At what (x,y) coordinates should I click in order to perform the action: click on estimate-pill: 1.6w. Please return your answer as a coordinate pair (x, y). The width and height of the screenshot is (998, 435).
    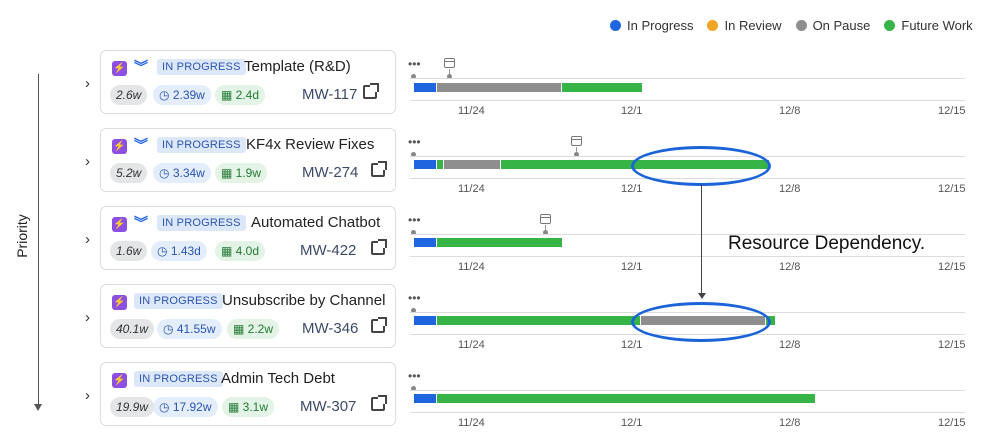
    Looking at the image, I should click on (129, 251).